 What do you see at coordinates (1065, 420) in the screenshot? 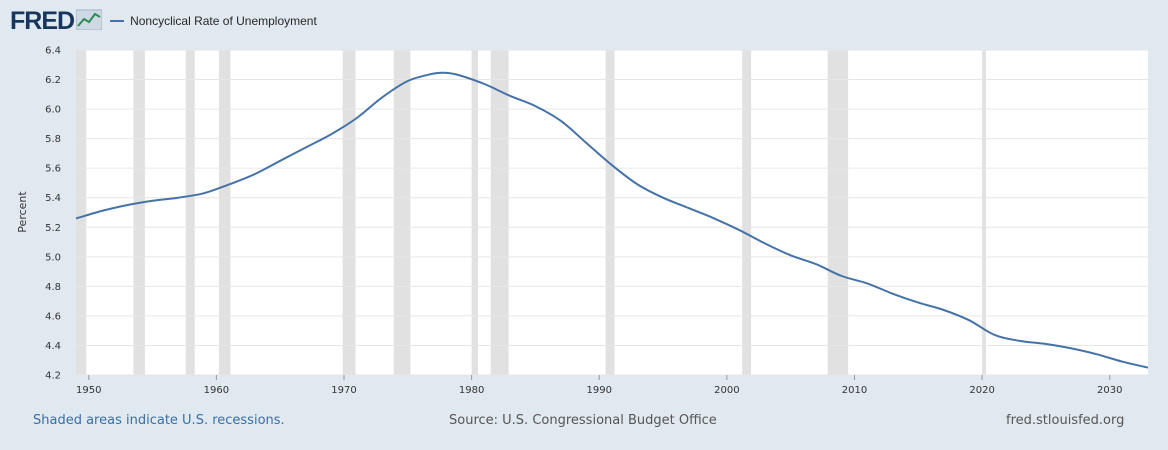
I see `site-link: fred.stlouisfed.org` at bounding box center [1065, 420].